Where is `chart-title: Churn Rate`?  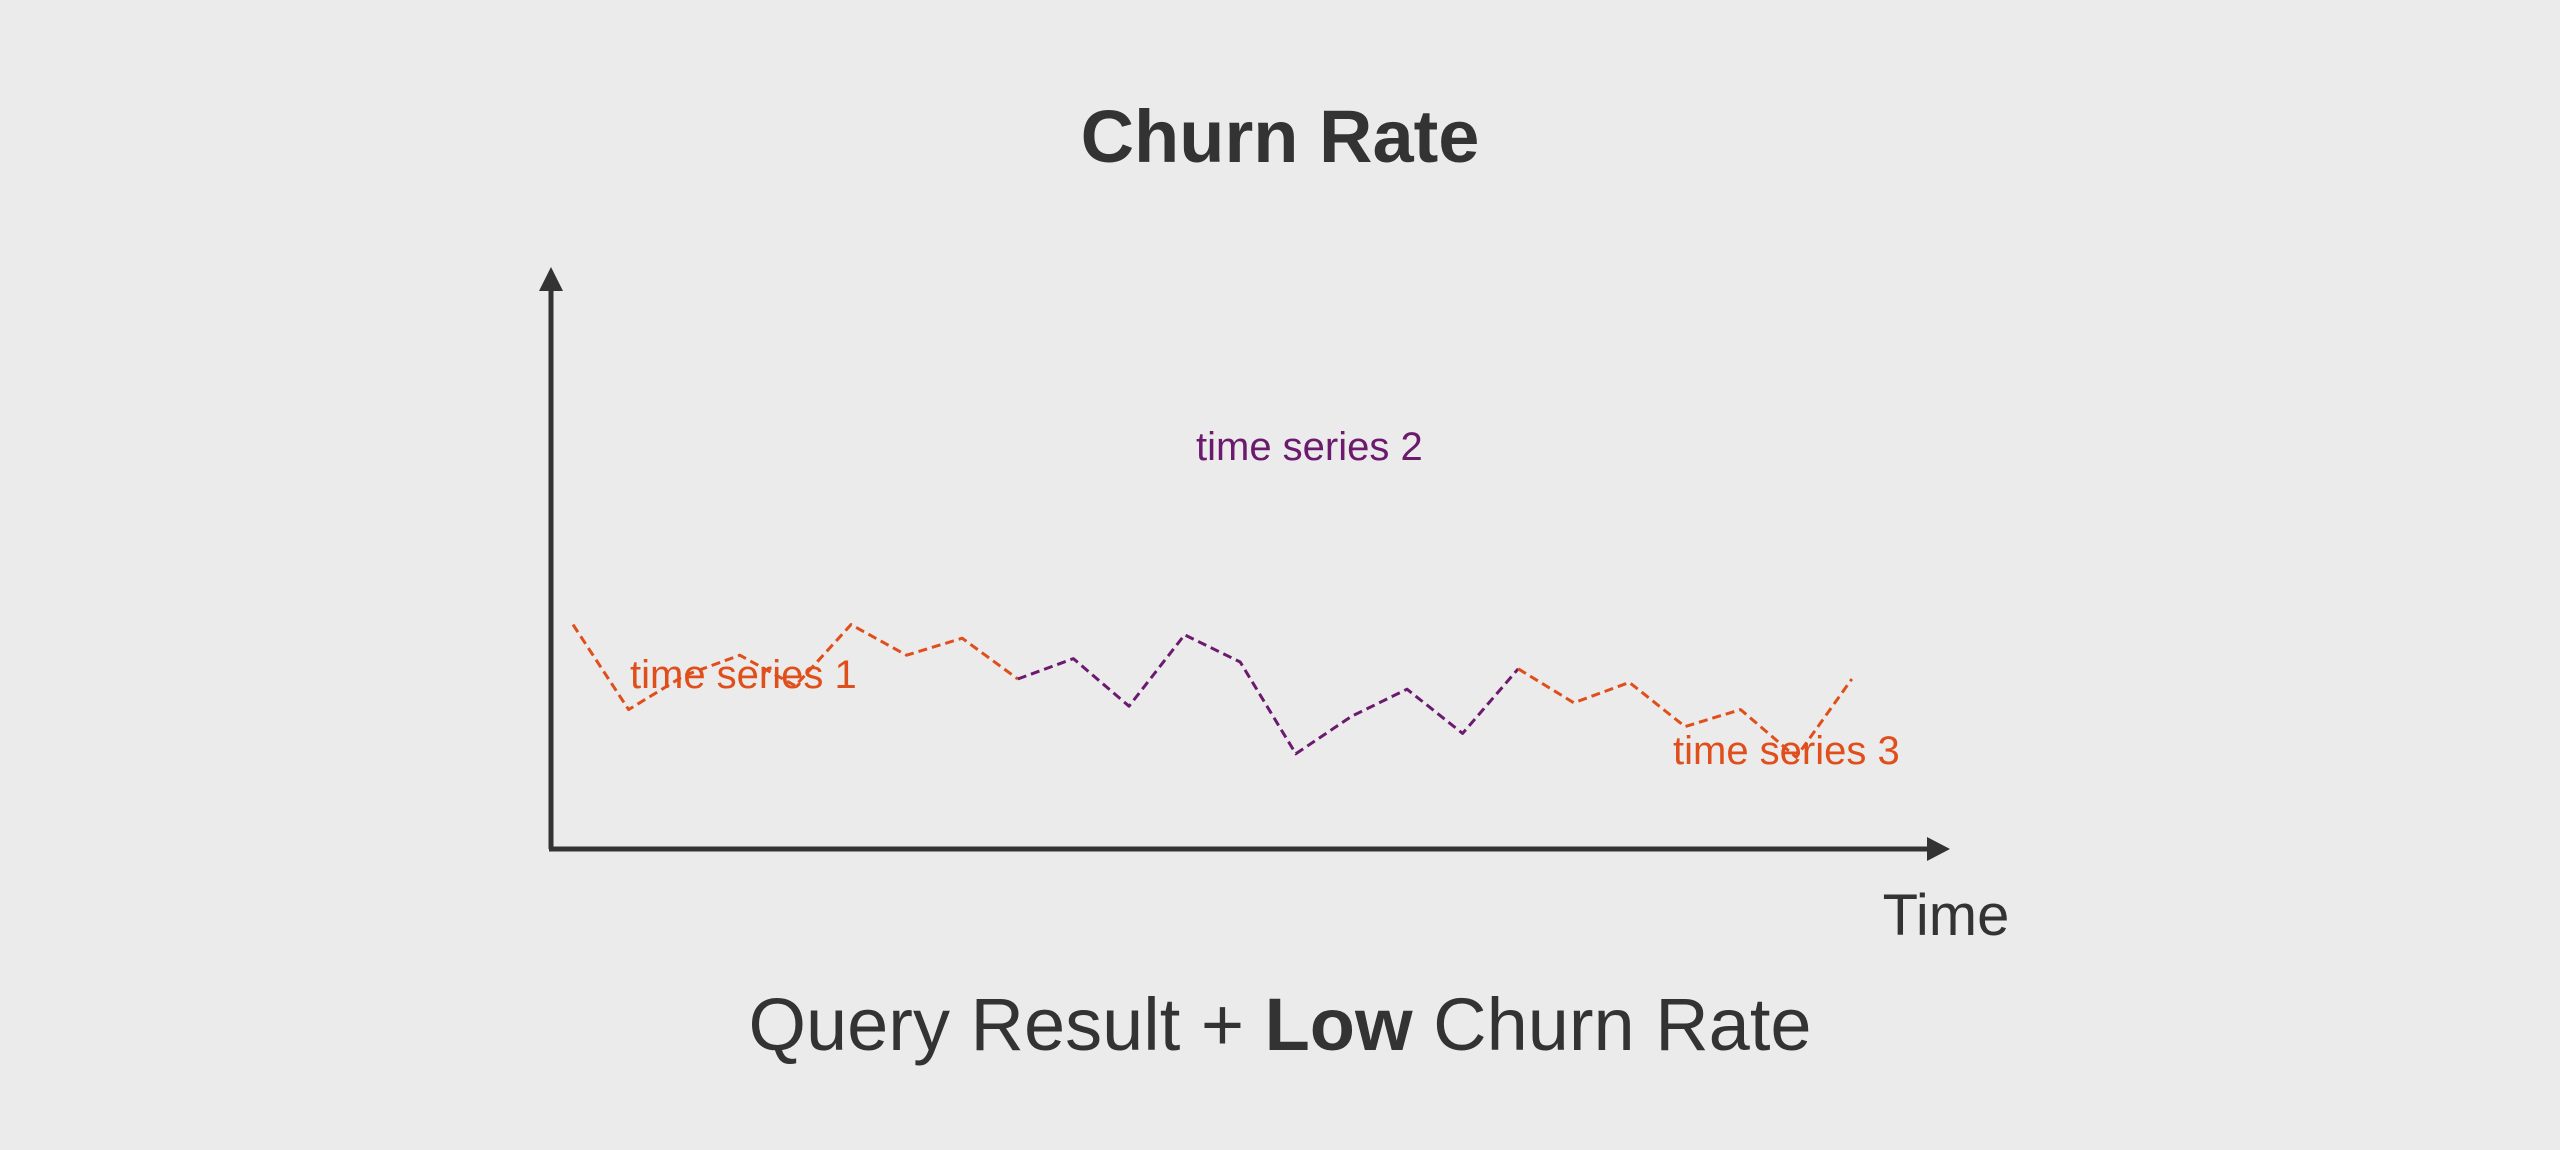
chart-title: Churn Rate is located at coordinates (1280, 136).